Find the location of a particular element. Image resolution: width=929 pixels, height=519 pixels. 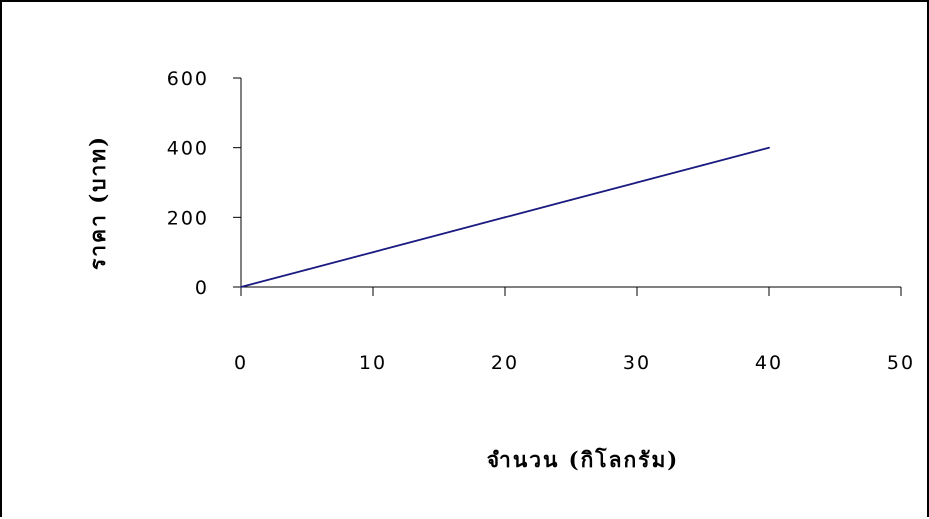

y-tick-label: 0 is located at coordinates (202, 288).